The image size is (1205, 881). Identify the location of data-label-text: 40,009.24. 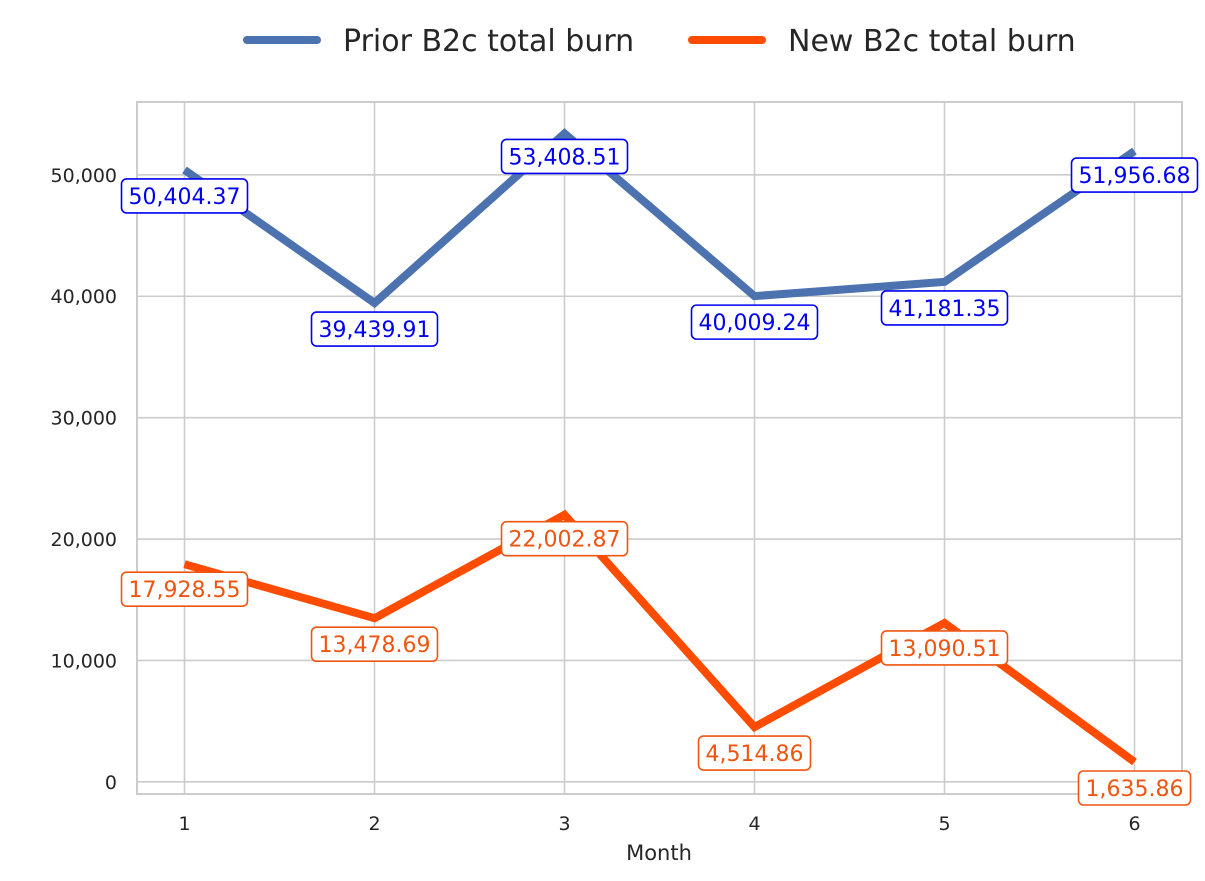
(755, 323).